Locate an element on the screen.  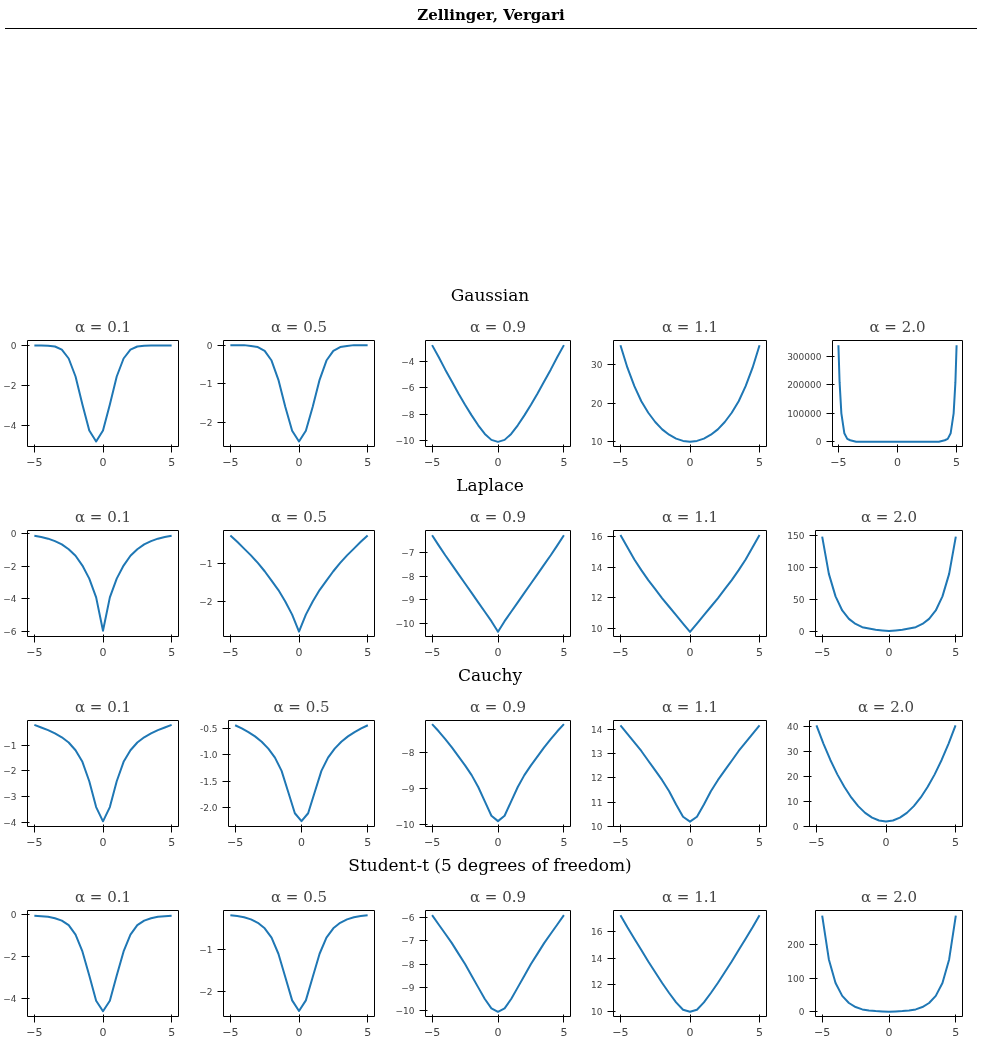
y-tick-label: 50 is located at coordinates (799, 600).